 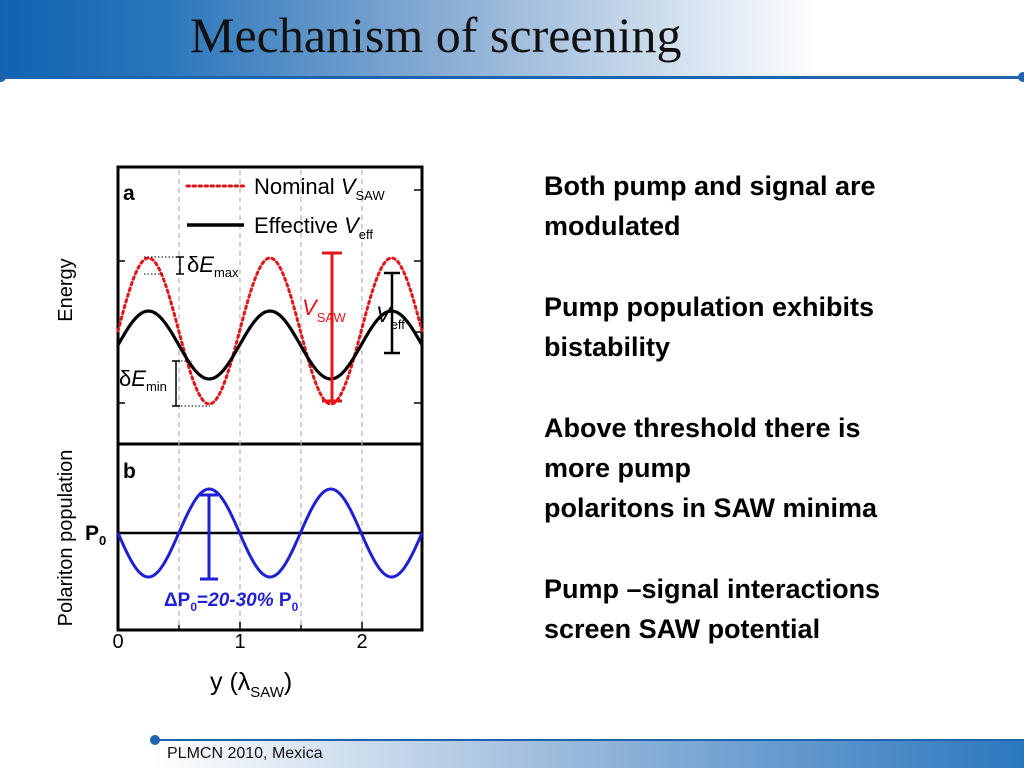 I want to click on series-polariton-population, so click(x=270, y=533).